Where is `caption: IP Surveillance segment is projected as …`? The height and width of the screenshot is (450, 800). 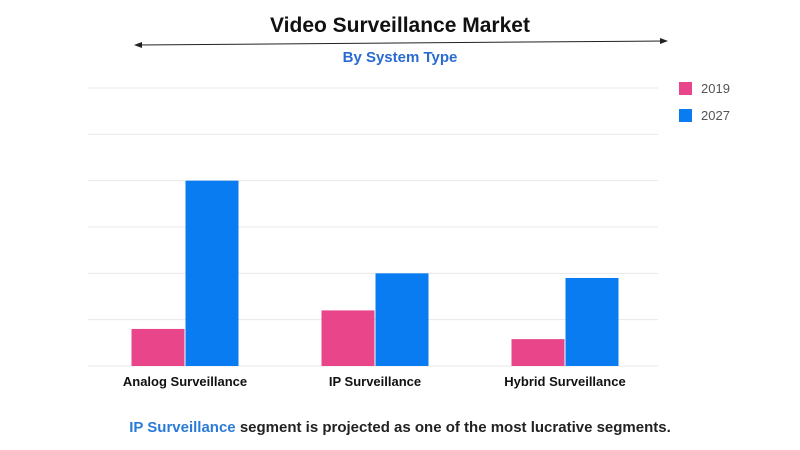
caption: IP Surveillance segment is projected as … is located at coordinates (400, 427).